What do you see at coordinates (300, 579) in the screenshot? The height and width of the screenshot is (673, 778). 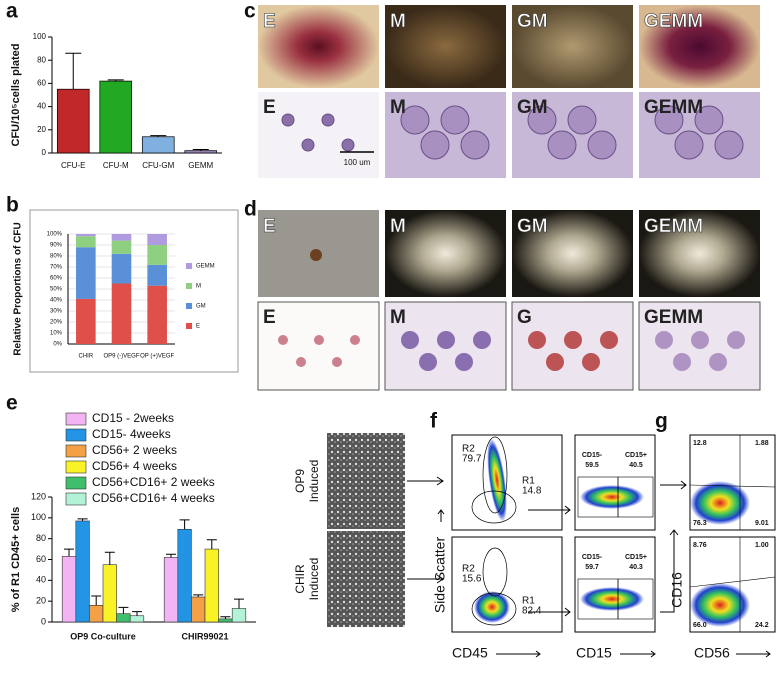 I see `image-label: CHIR` at bounding box center [300, 579].